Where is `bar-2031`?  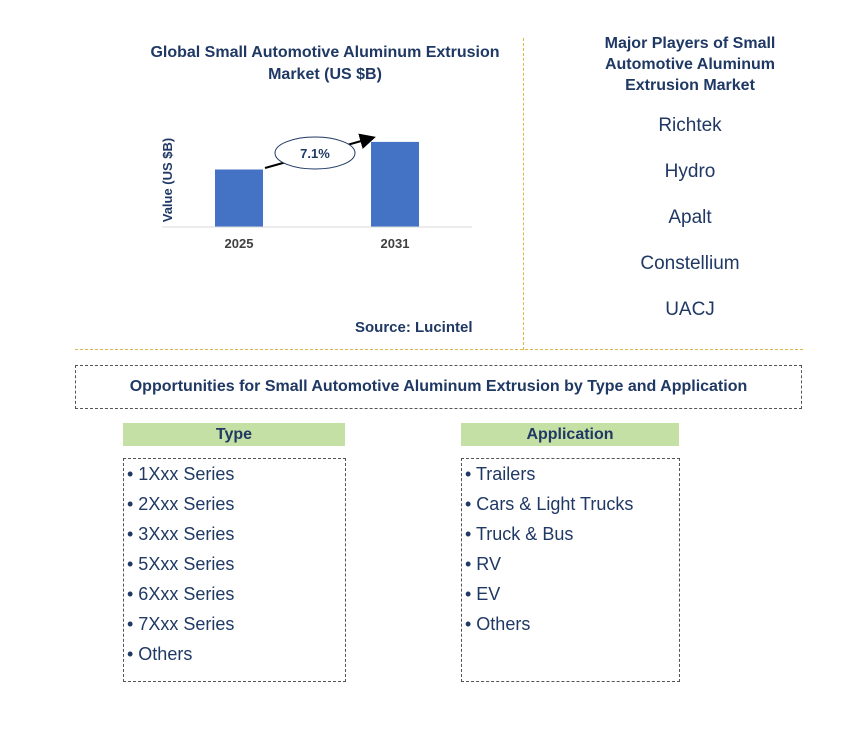 bar-2031 is located at coordinates (395, 184).